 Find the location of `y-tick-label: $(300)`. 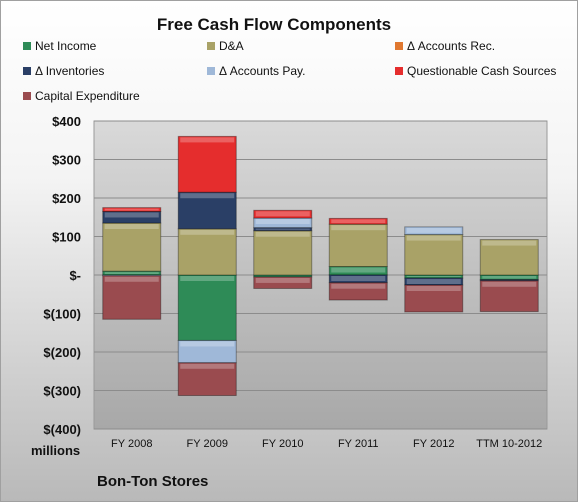

y-tick-label: $(300) is located at coordinates (62, 391).